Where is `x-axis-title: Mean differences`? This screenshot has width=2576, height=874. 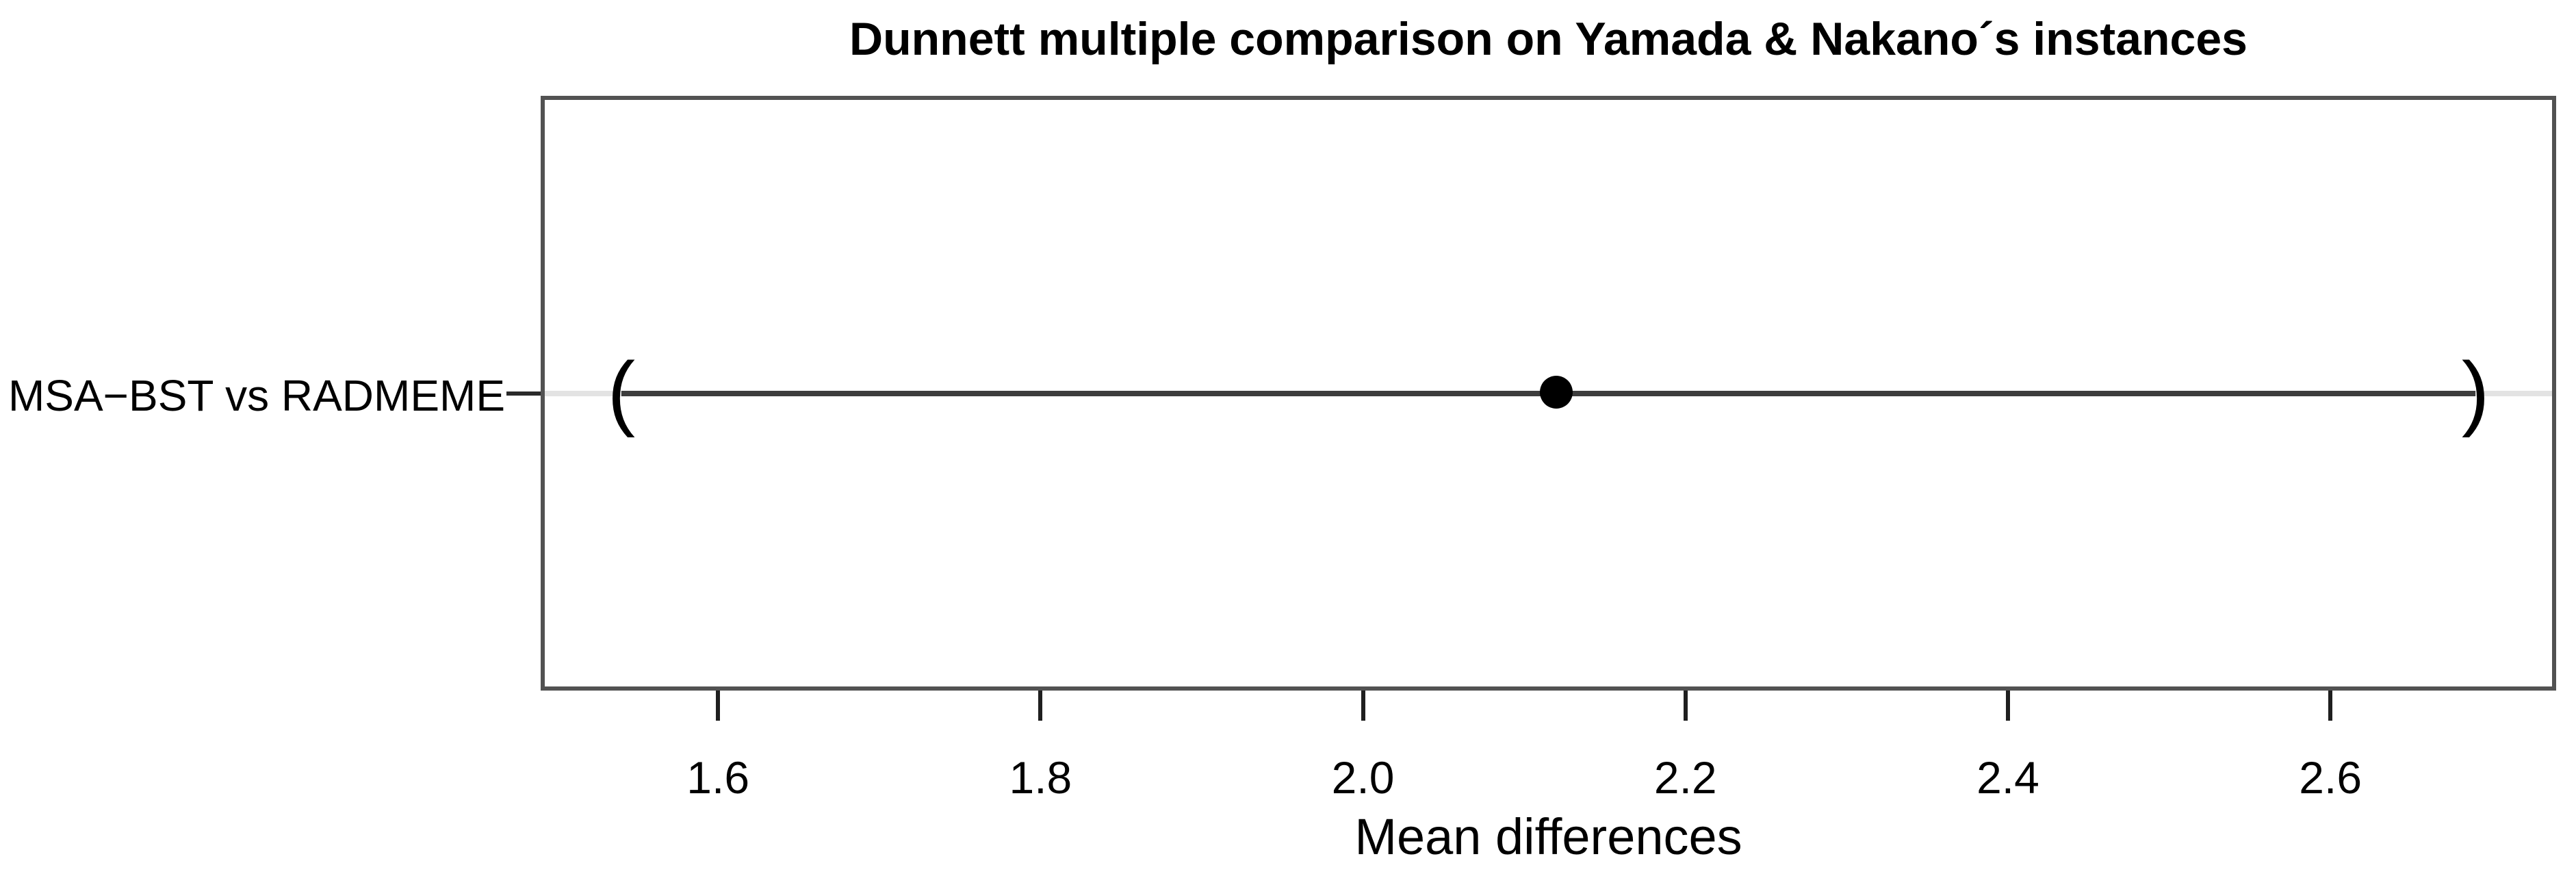 x-axis-title: Mean differences is located at coordinates (1548, 836).